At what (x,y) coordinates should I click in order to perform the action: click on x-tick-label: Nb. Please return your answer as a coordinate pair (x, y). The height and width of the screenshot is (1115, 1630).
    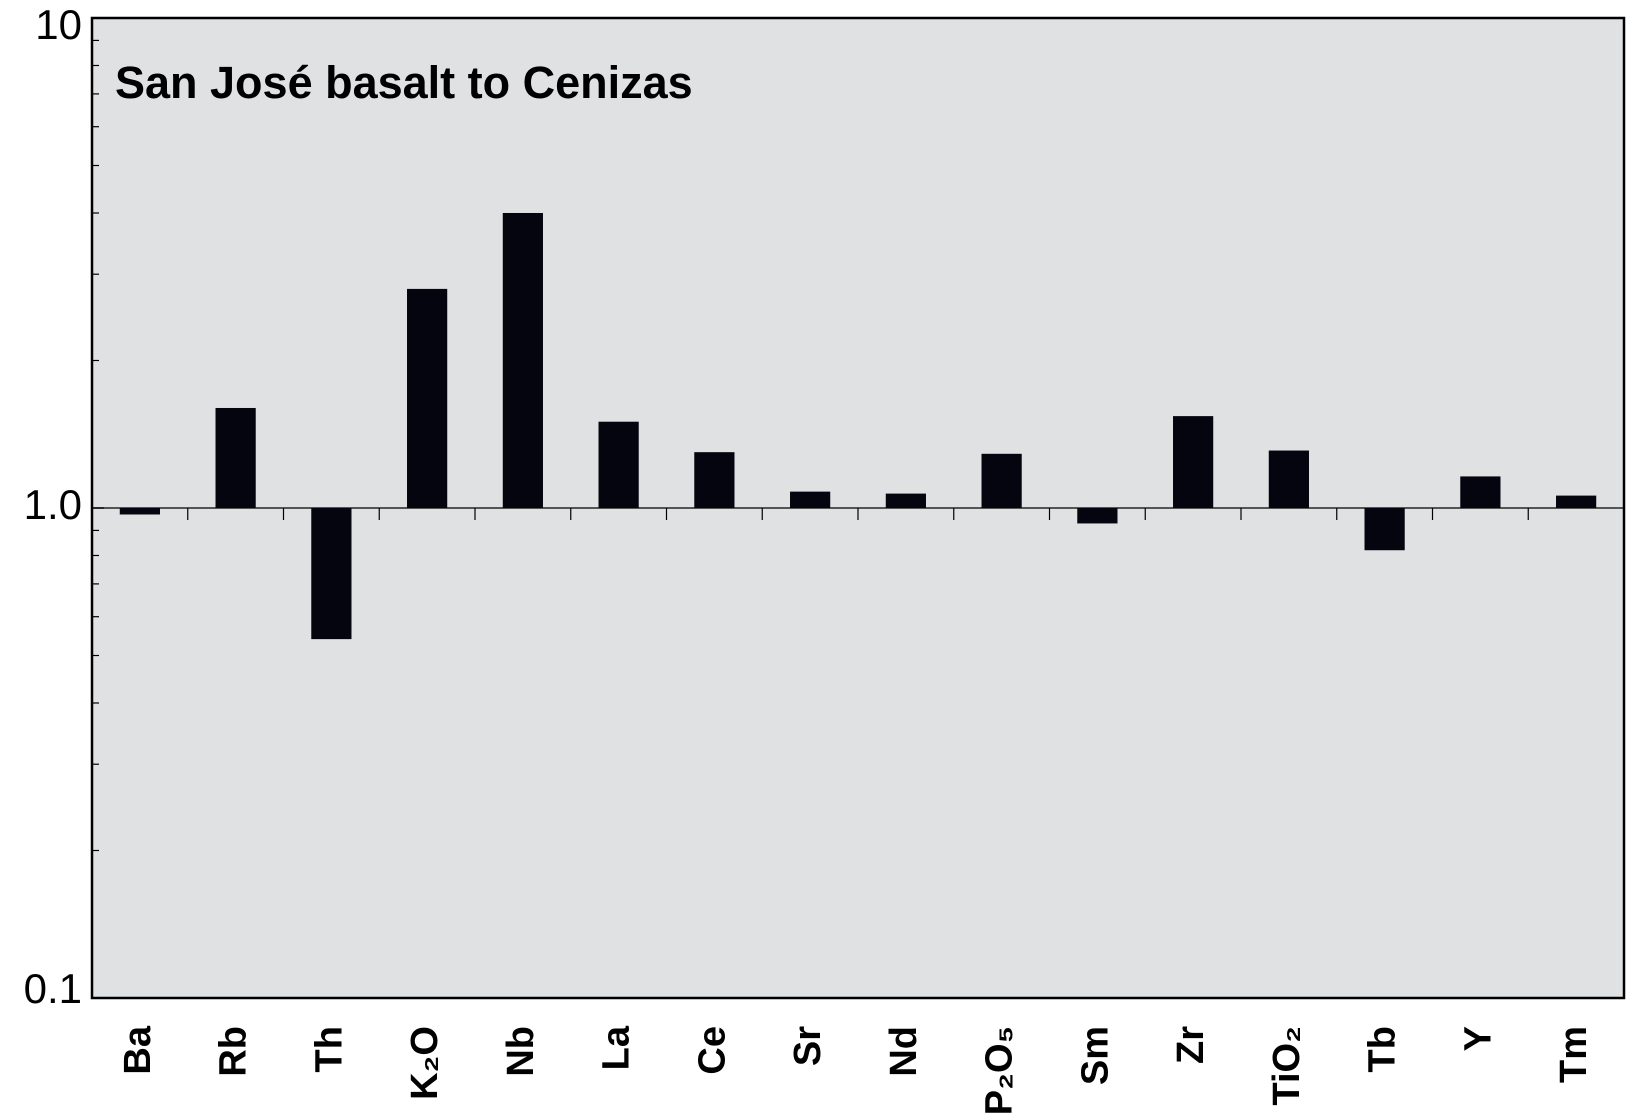
    Looking at the image, I should click on (521, 1051).